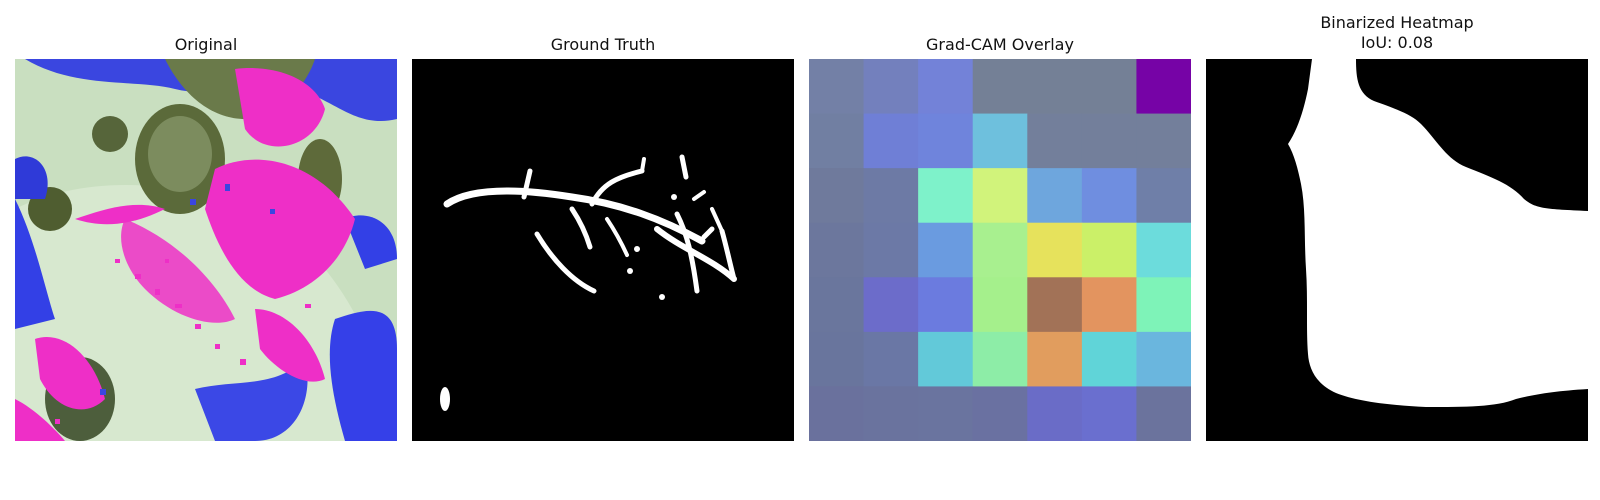 Image resolution: width=1600 pixels, height=500 pixels. Describe the element at coordinates (206, 44) in the screenshot. I see `panel-title-original: Original` at that location.